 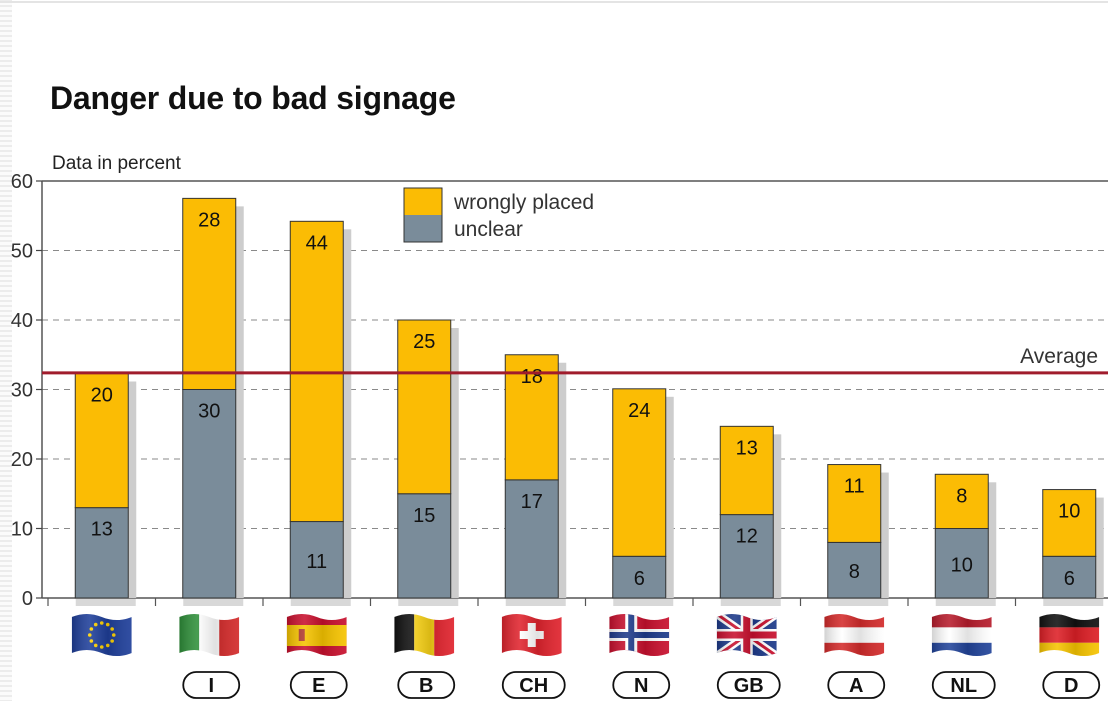 I want to click on country-badge-nl: NL, so click(x=963, y=685).